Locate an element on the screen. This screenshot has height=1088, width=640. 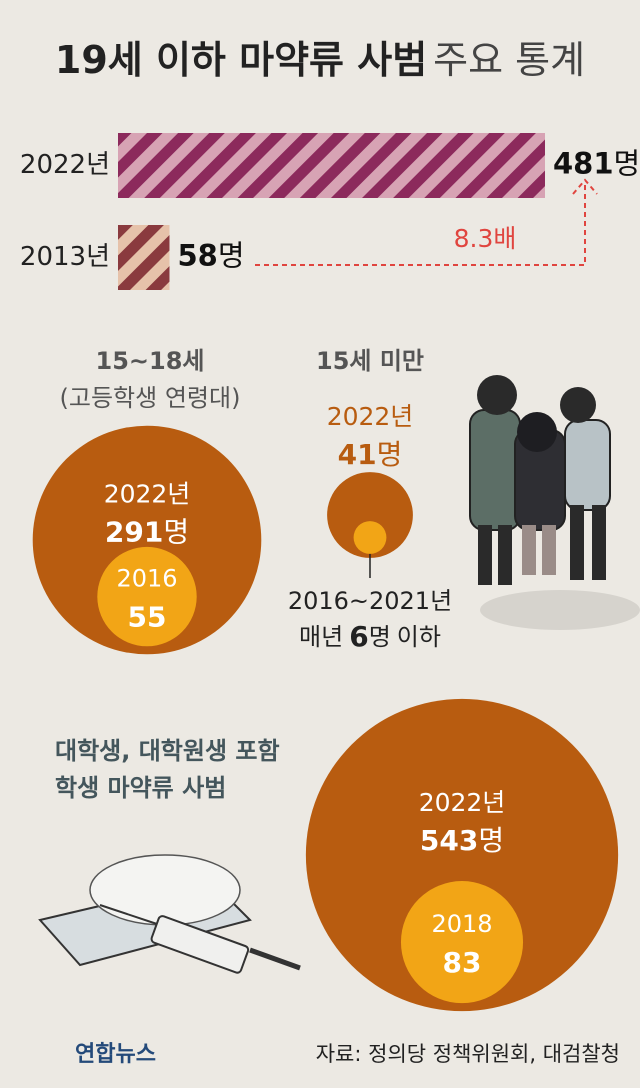
inner-value: 55 is located at coordinates (147, 617).